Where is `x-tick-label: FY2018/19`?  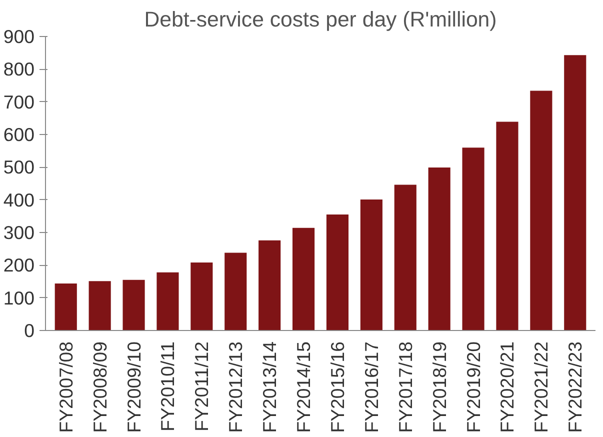
x-tick-label: FY2018/19 is located at coordinates (439, 387).